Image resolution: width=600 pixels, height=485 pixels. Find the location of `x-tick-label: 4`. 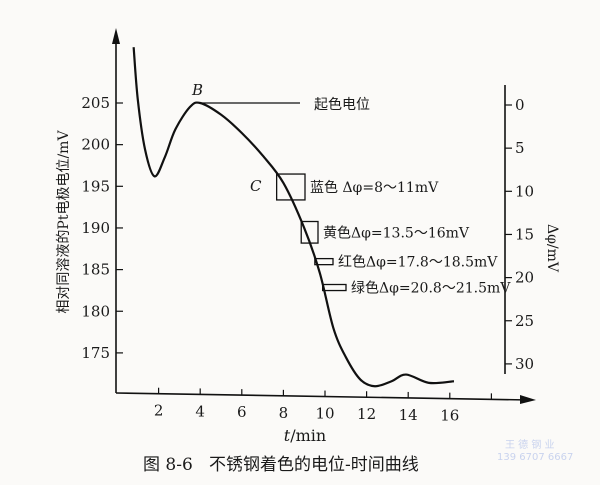

x-tick-label: 4 is located at coordinates (200, 411).